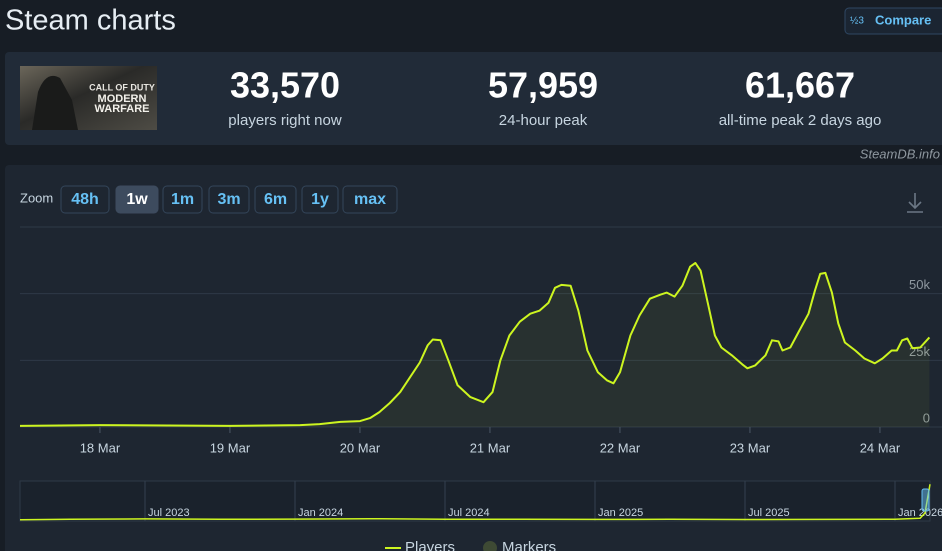 The width and height of the screenshot is (942, 551). I want to click on x-tick-label: 24 Mar, so click(880, 447).